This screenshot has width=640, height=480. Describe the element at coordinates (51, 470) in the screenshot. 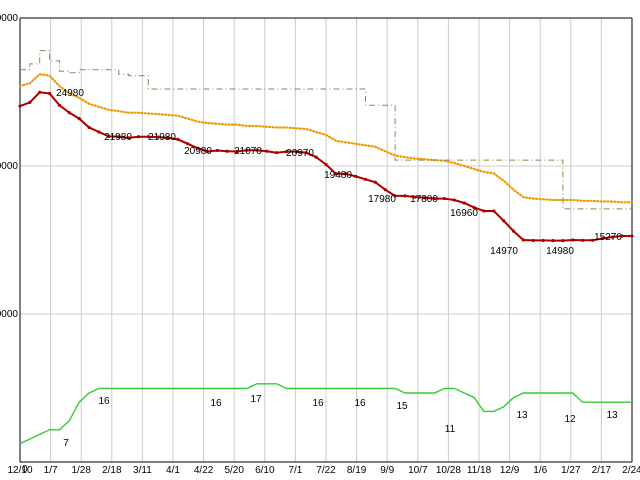

I see `x-tick-label: 1/7` at that location.